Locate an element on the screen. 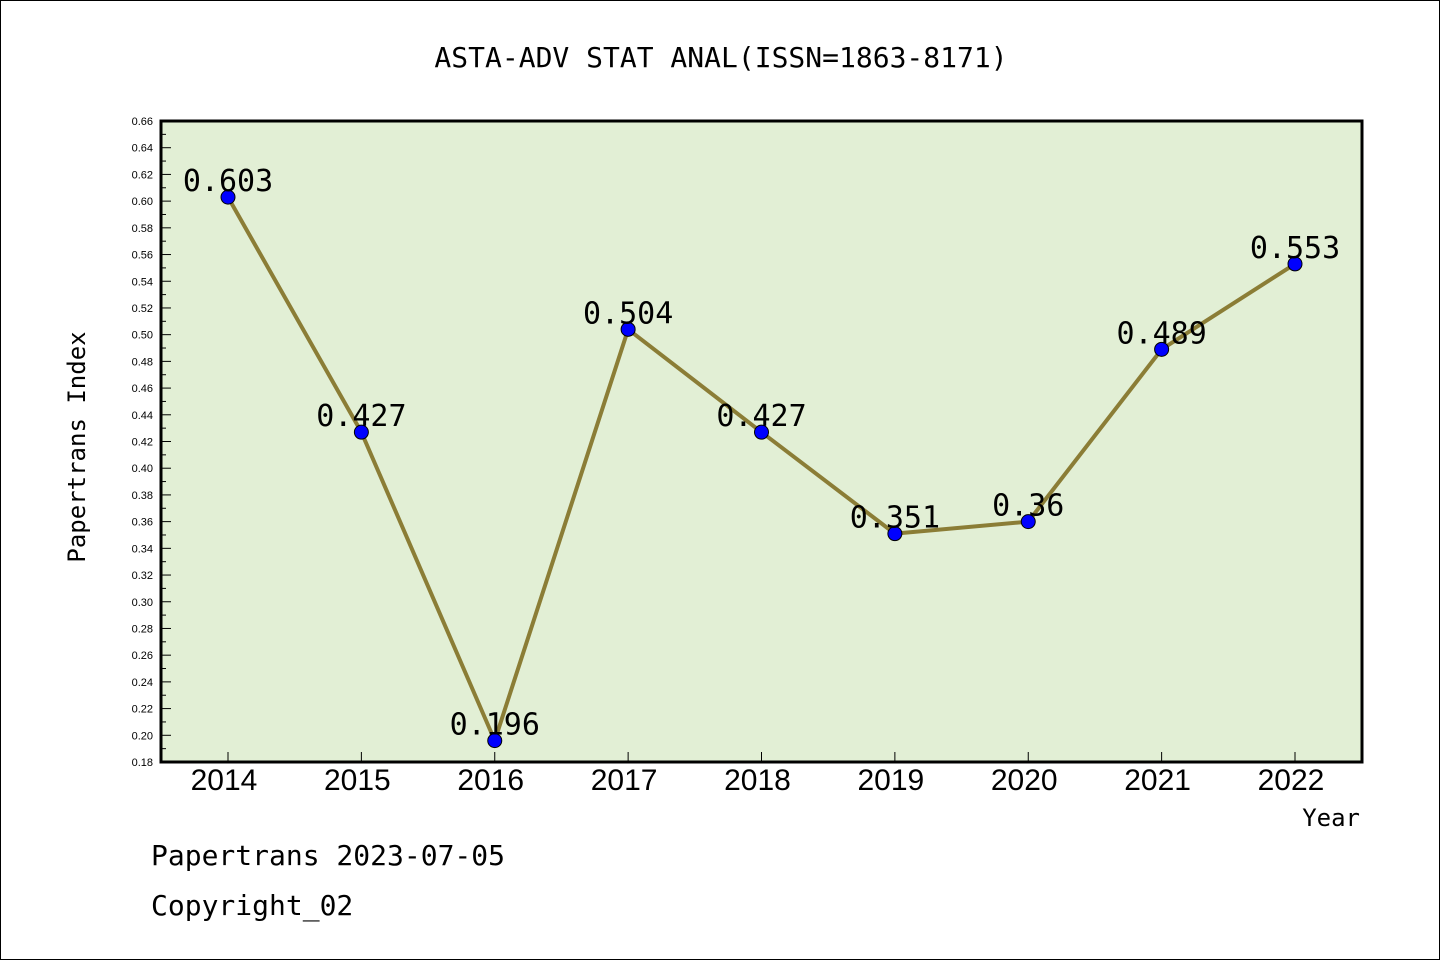 This screenshot has width=1440, height=961. y-tick-label: 0.20 is located at coordinates (142, 736).